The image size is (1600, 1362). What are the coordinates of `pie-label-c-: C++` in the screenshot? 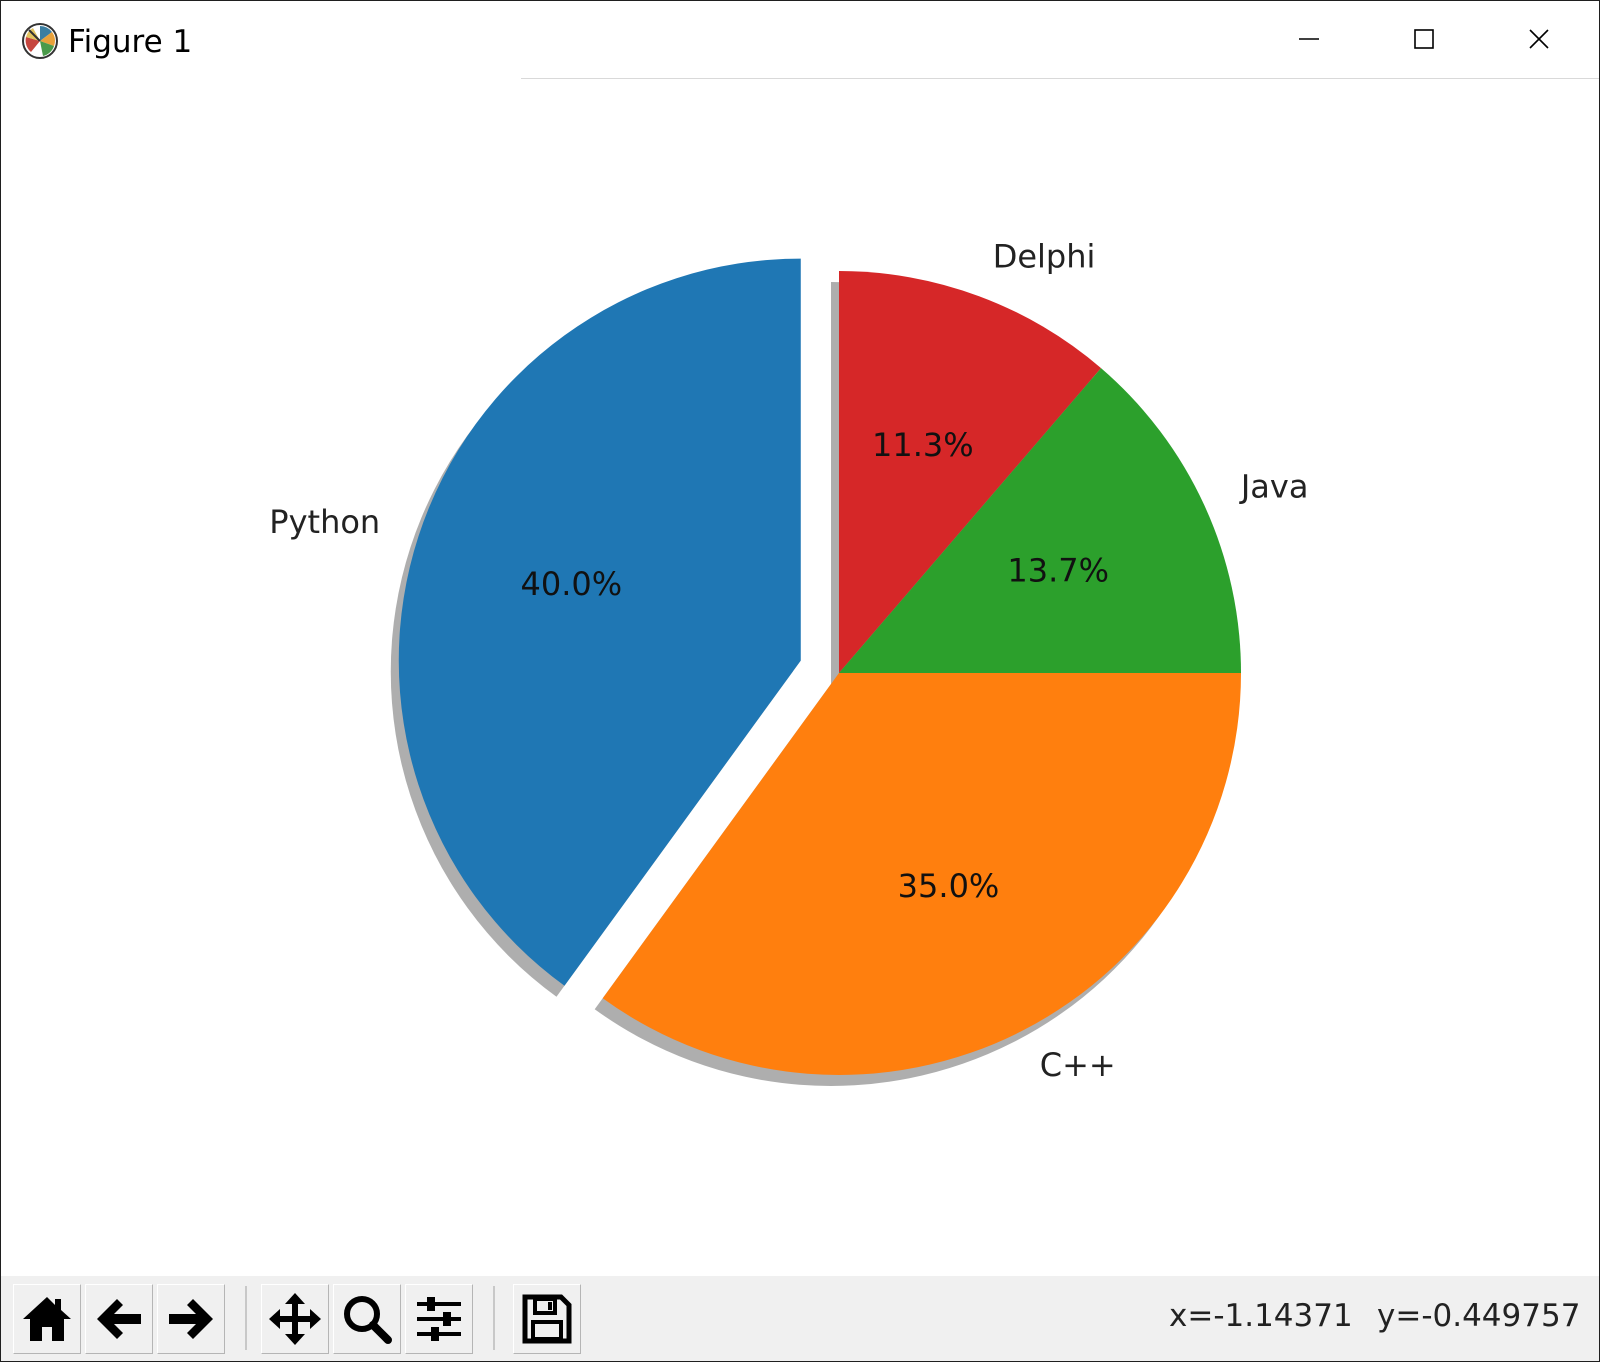 It's located at (1078, 1065).